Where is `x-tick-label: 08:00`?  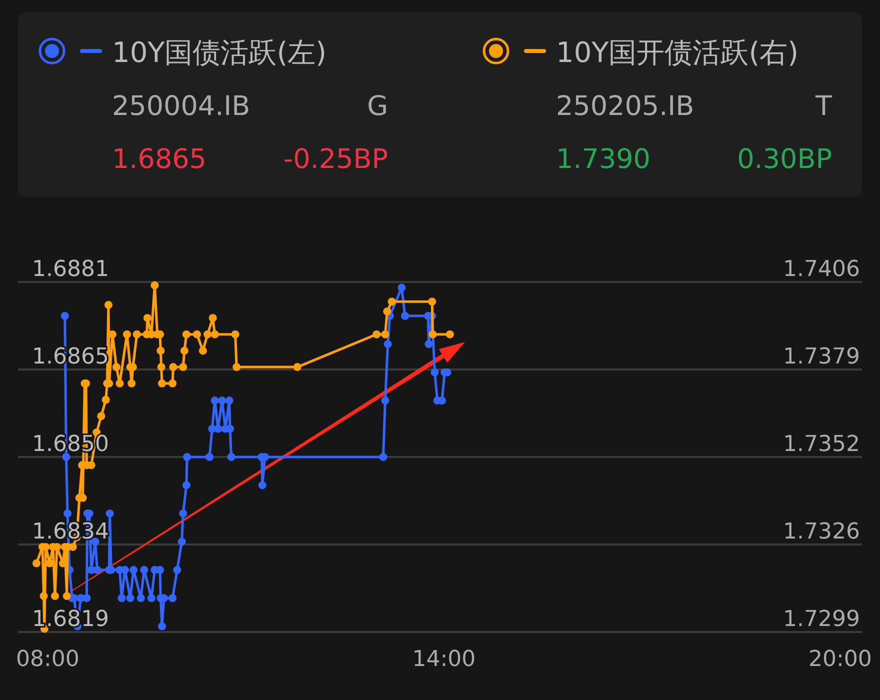 x-tick-label: 08:00 is located at coordinates (48, 659).